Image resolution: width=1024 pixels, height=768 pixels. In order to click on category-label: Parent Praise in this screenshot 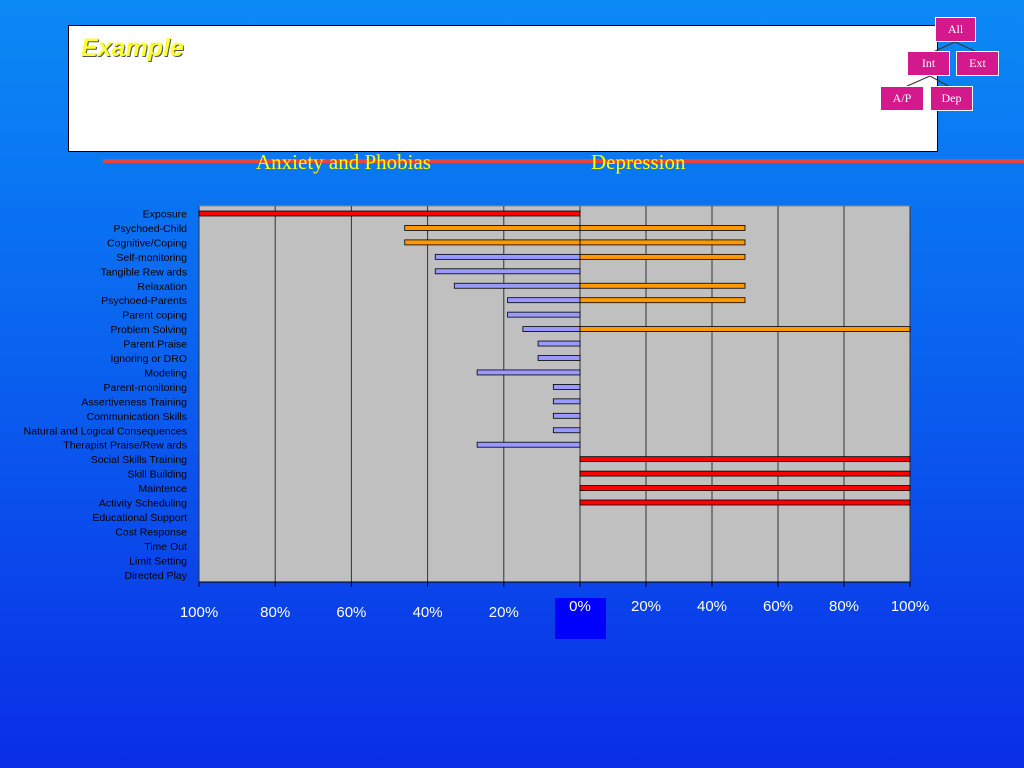, I will do `click(155, 345)`.